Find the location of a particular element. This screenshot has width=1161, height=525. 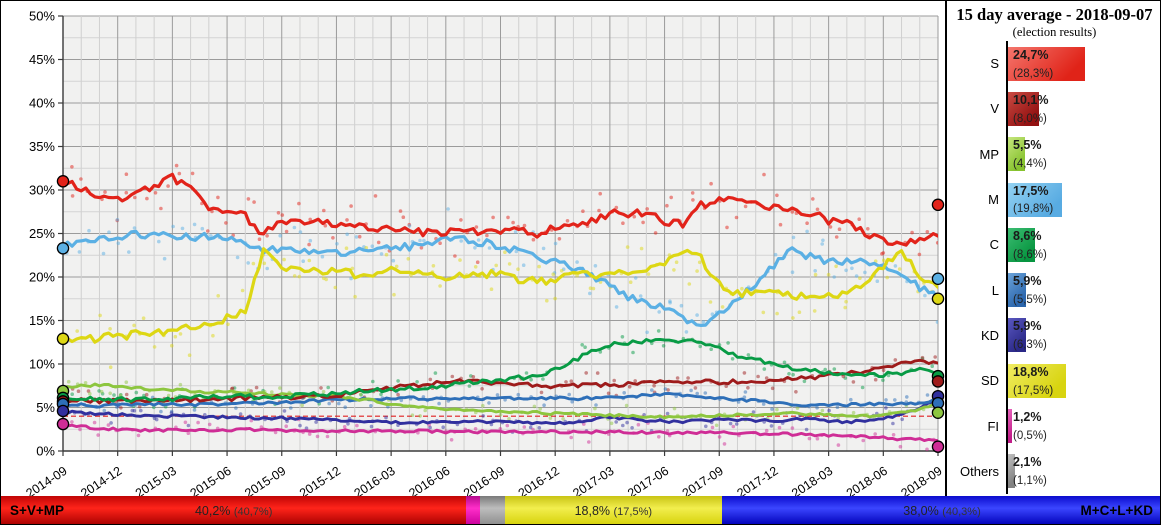

party-bar-area: 17,5% (19,8%) is located at coordinates (1083, 199).